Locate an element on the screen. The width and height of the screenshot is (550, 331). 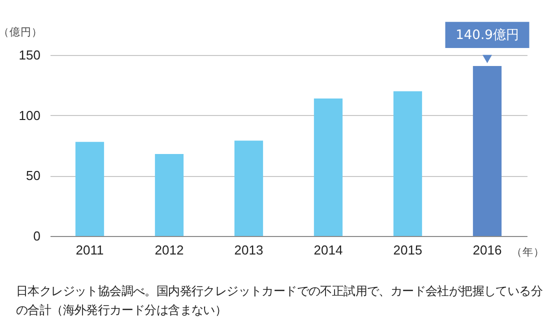
y-axis-title: （億円） is located at coordinates (21, 32).